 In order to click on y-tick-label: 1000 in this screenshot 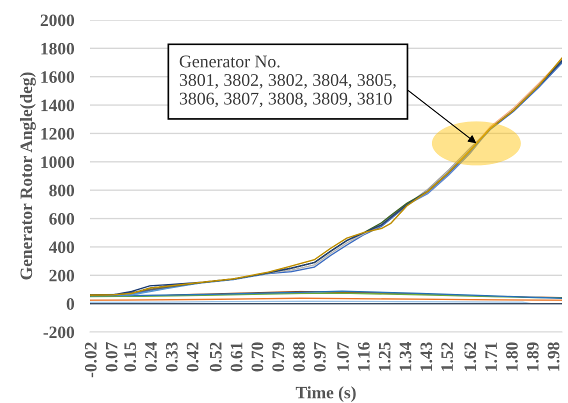, I will do `click(57, 162)`.